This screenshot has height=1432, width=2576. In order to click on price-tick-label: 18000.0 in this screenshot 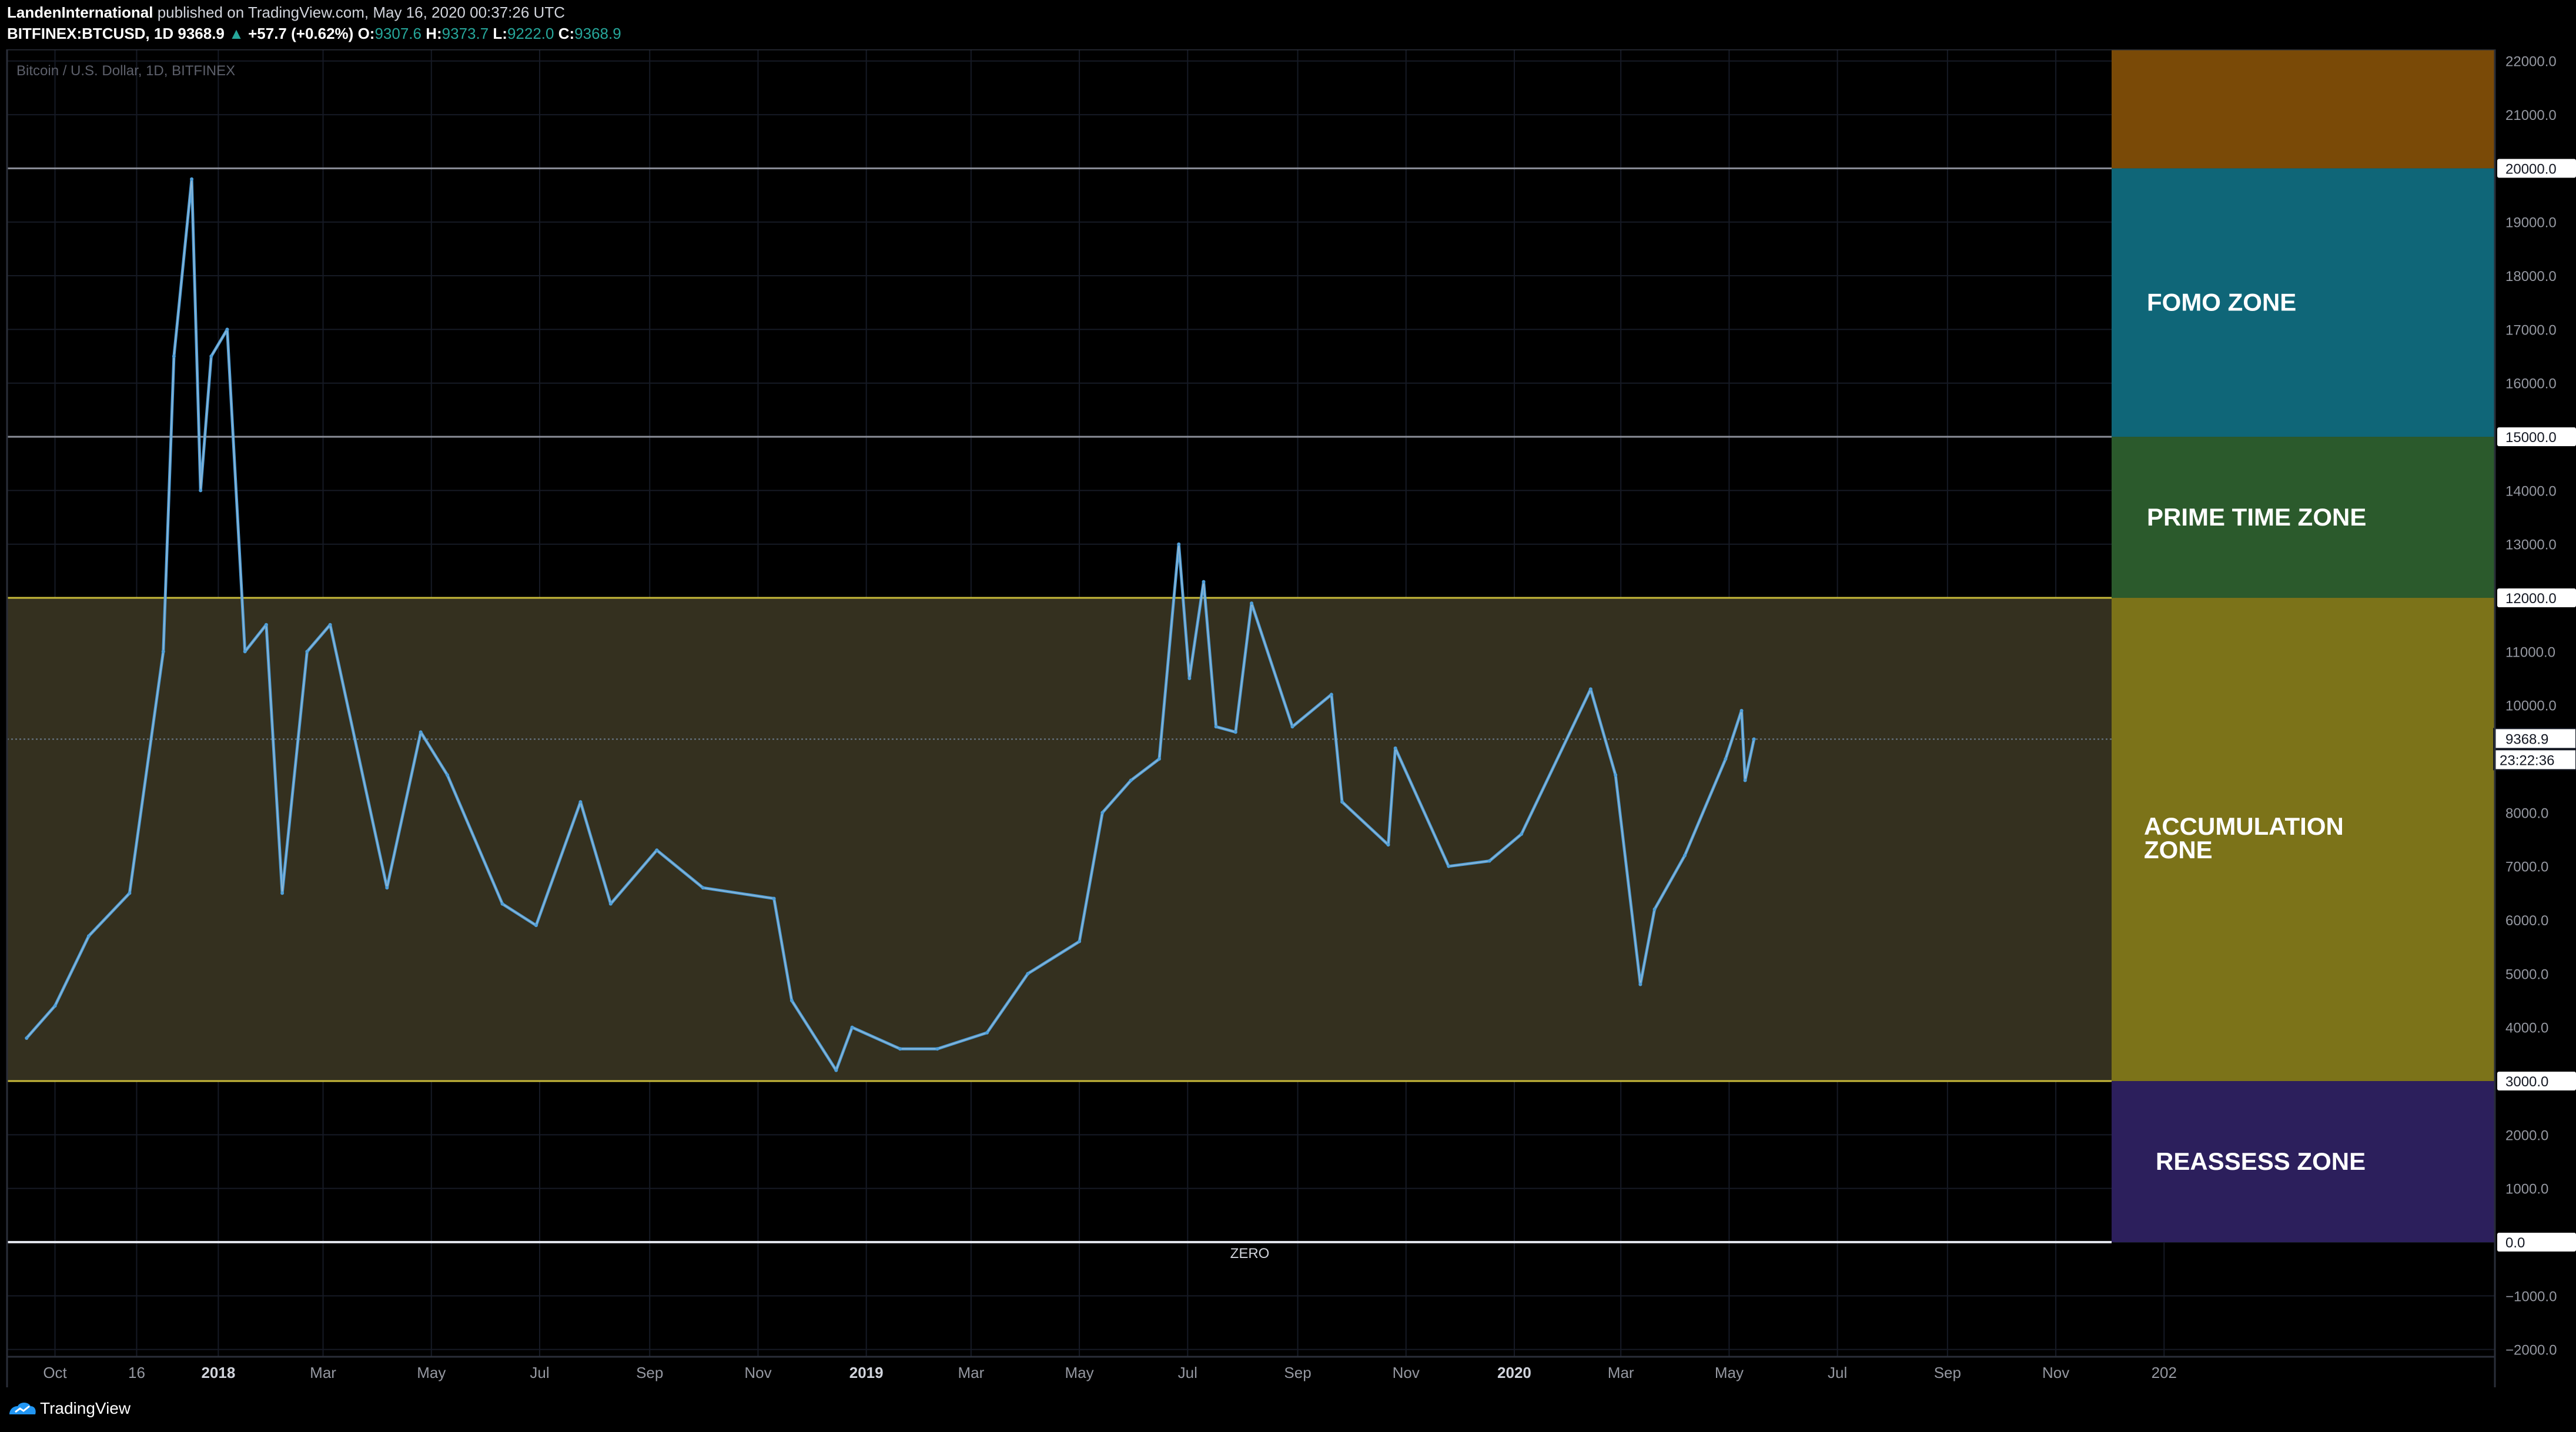, I will do `click(2531, 277)`.